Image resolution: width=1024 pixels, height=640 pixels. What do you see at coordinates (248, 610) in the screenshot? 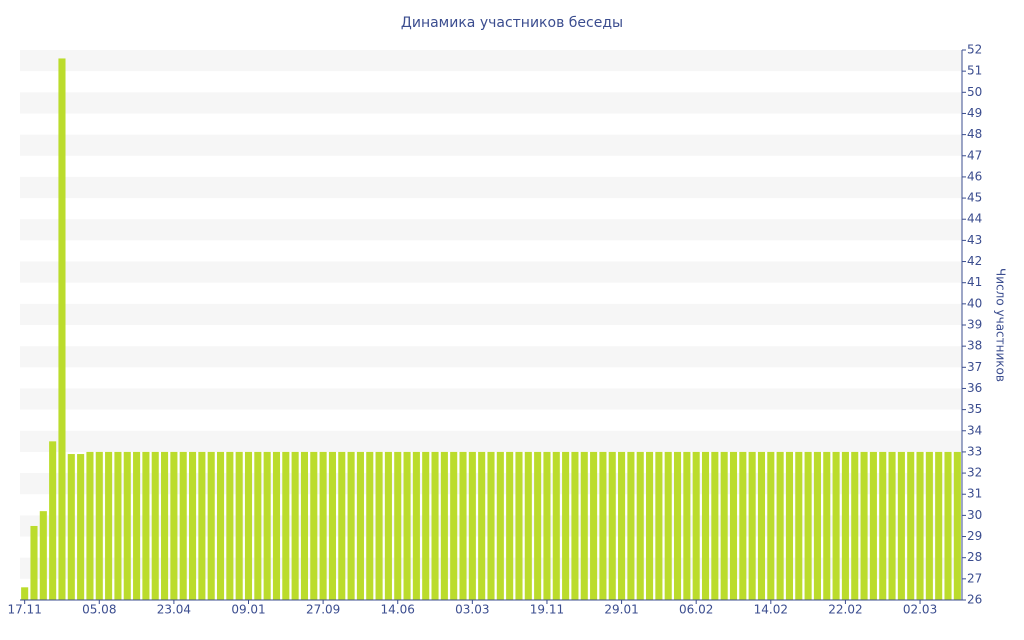
I see `x-tick-label: 09.01` at bounding box center [248, 610].